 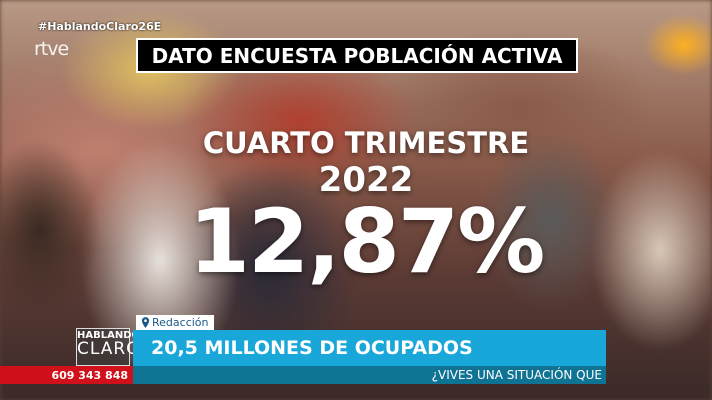 I want to click on show-logo-bottom: CLARO, so click(x=109, y=349).